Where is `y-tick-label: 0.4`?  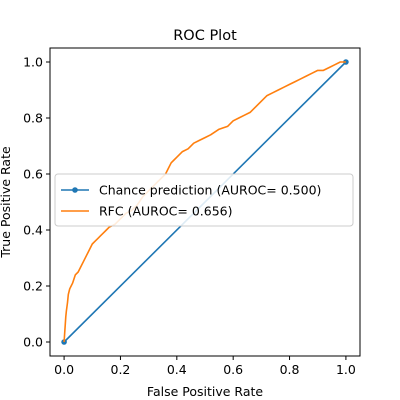
y-tick-label: 0.4 is located at coordinates (33, 230).